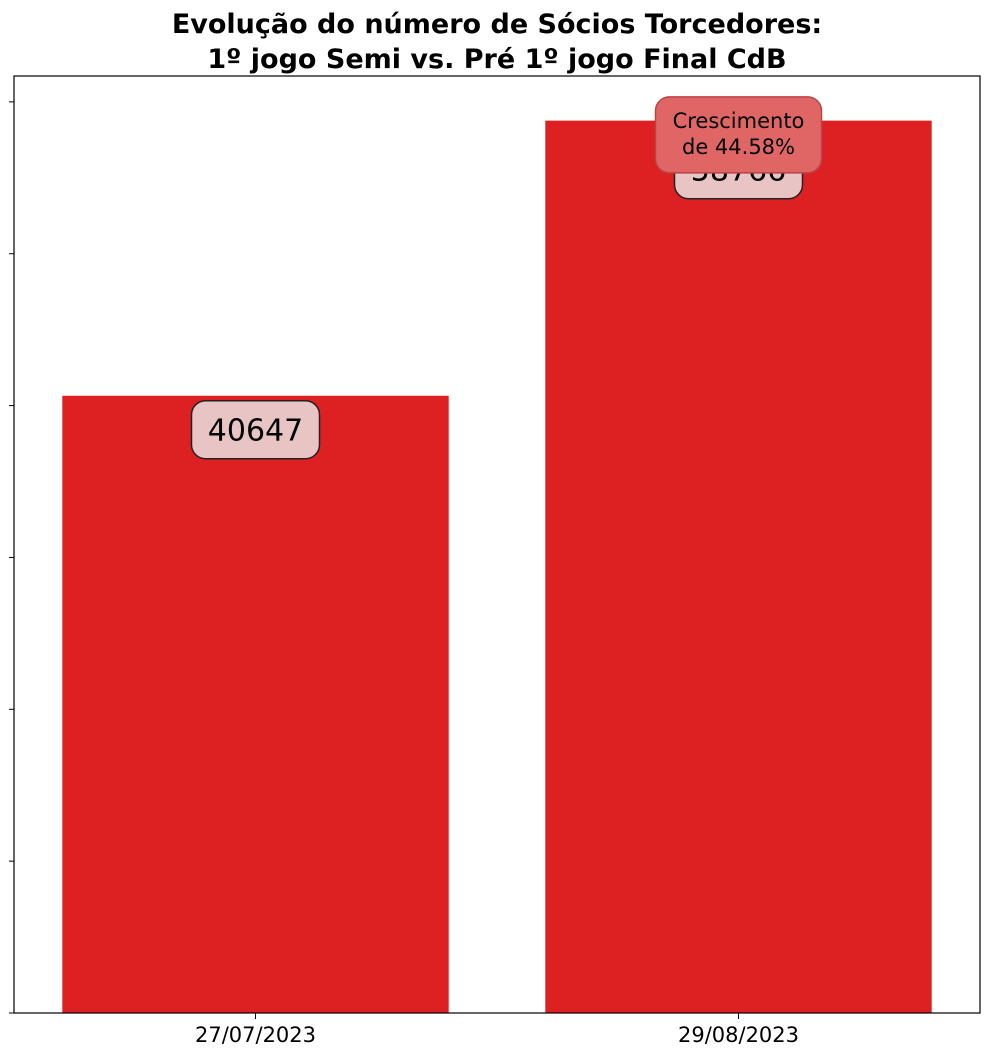  I want to click on chart-subtitle: 1º jogo Semi vs. Pré 1º jogo Final CdB, so click(496, 59).